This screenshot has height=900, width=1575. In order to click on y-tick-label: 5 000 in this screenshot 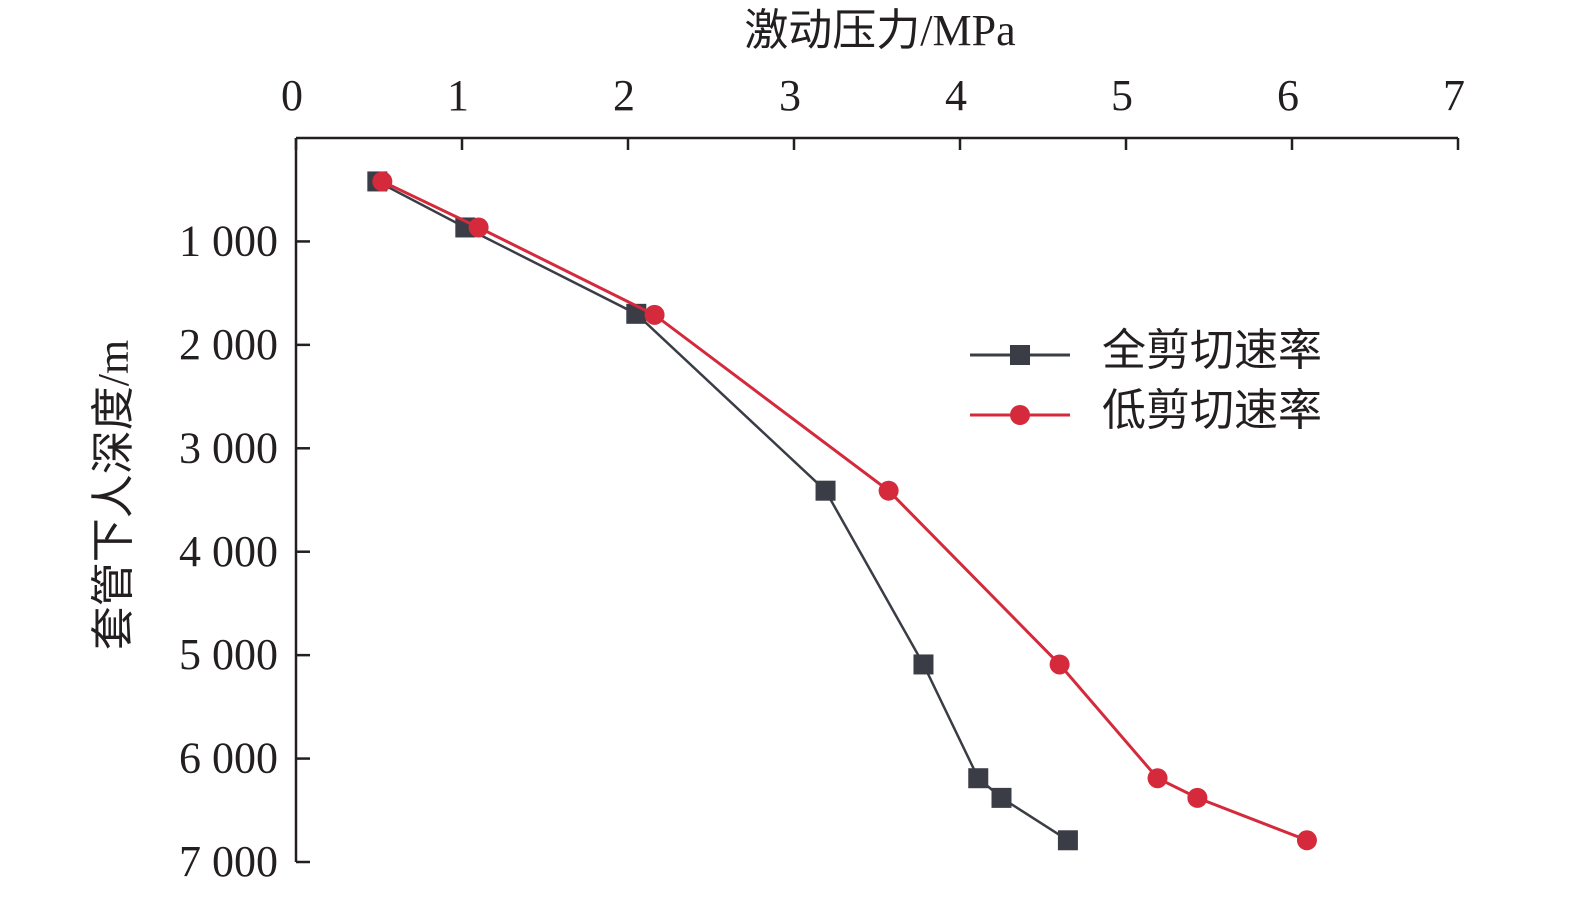, I will do `click(228, 654)`.